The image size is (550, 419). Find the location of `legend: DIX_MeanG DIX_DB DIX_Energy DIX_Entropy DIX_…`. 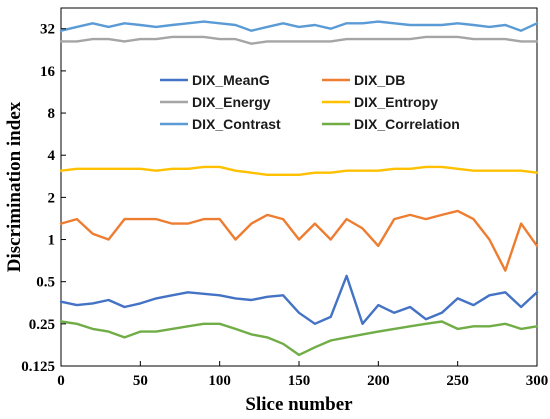

legend: DIX_MeanG DIX_DB DIX_Energy DIX_Entropy DIX_… is located at coordinates (310, 102).